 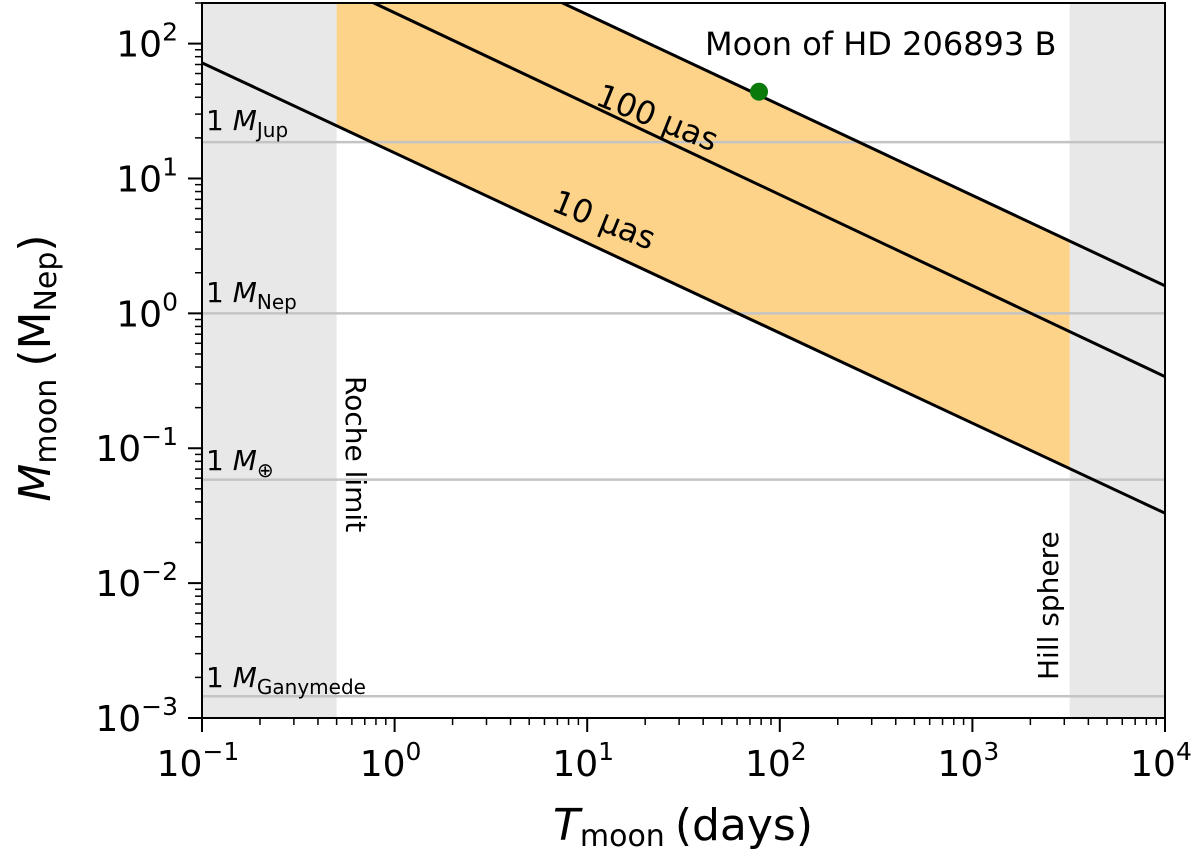 What do you see at coordinates (247, 123) in the screenshot?
I see `ref-label-jup: 1 MJup` at bounding box center [247, 123].